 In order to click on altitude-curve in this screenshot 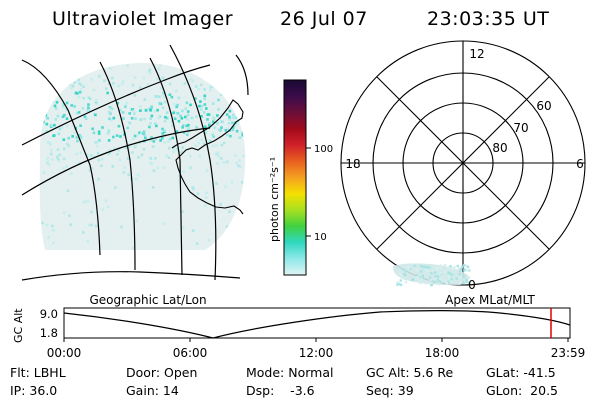, I will do `click(317, 324)`.